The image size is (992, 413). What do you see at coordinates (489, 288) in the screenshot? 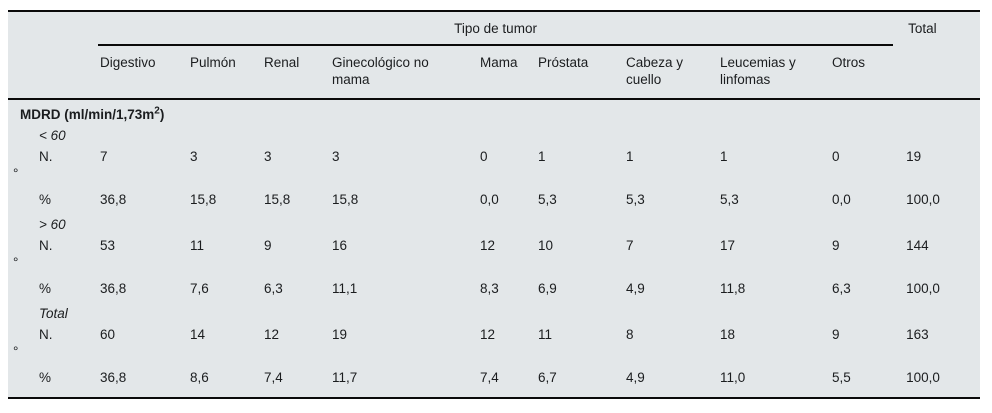
I see `data-cell: 8,3` at bounding box center [489, 288].